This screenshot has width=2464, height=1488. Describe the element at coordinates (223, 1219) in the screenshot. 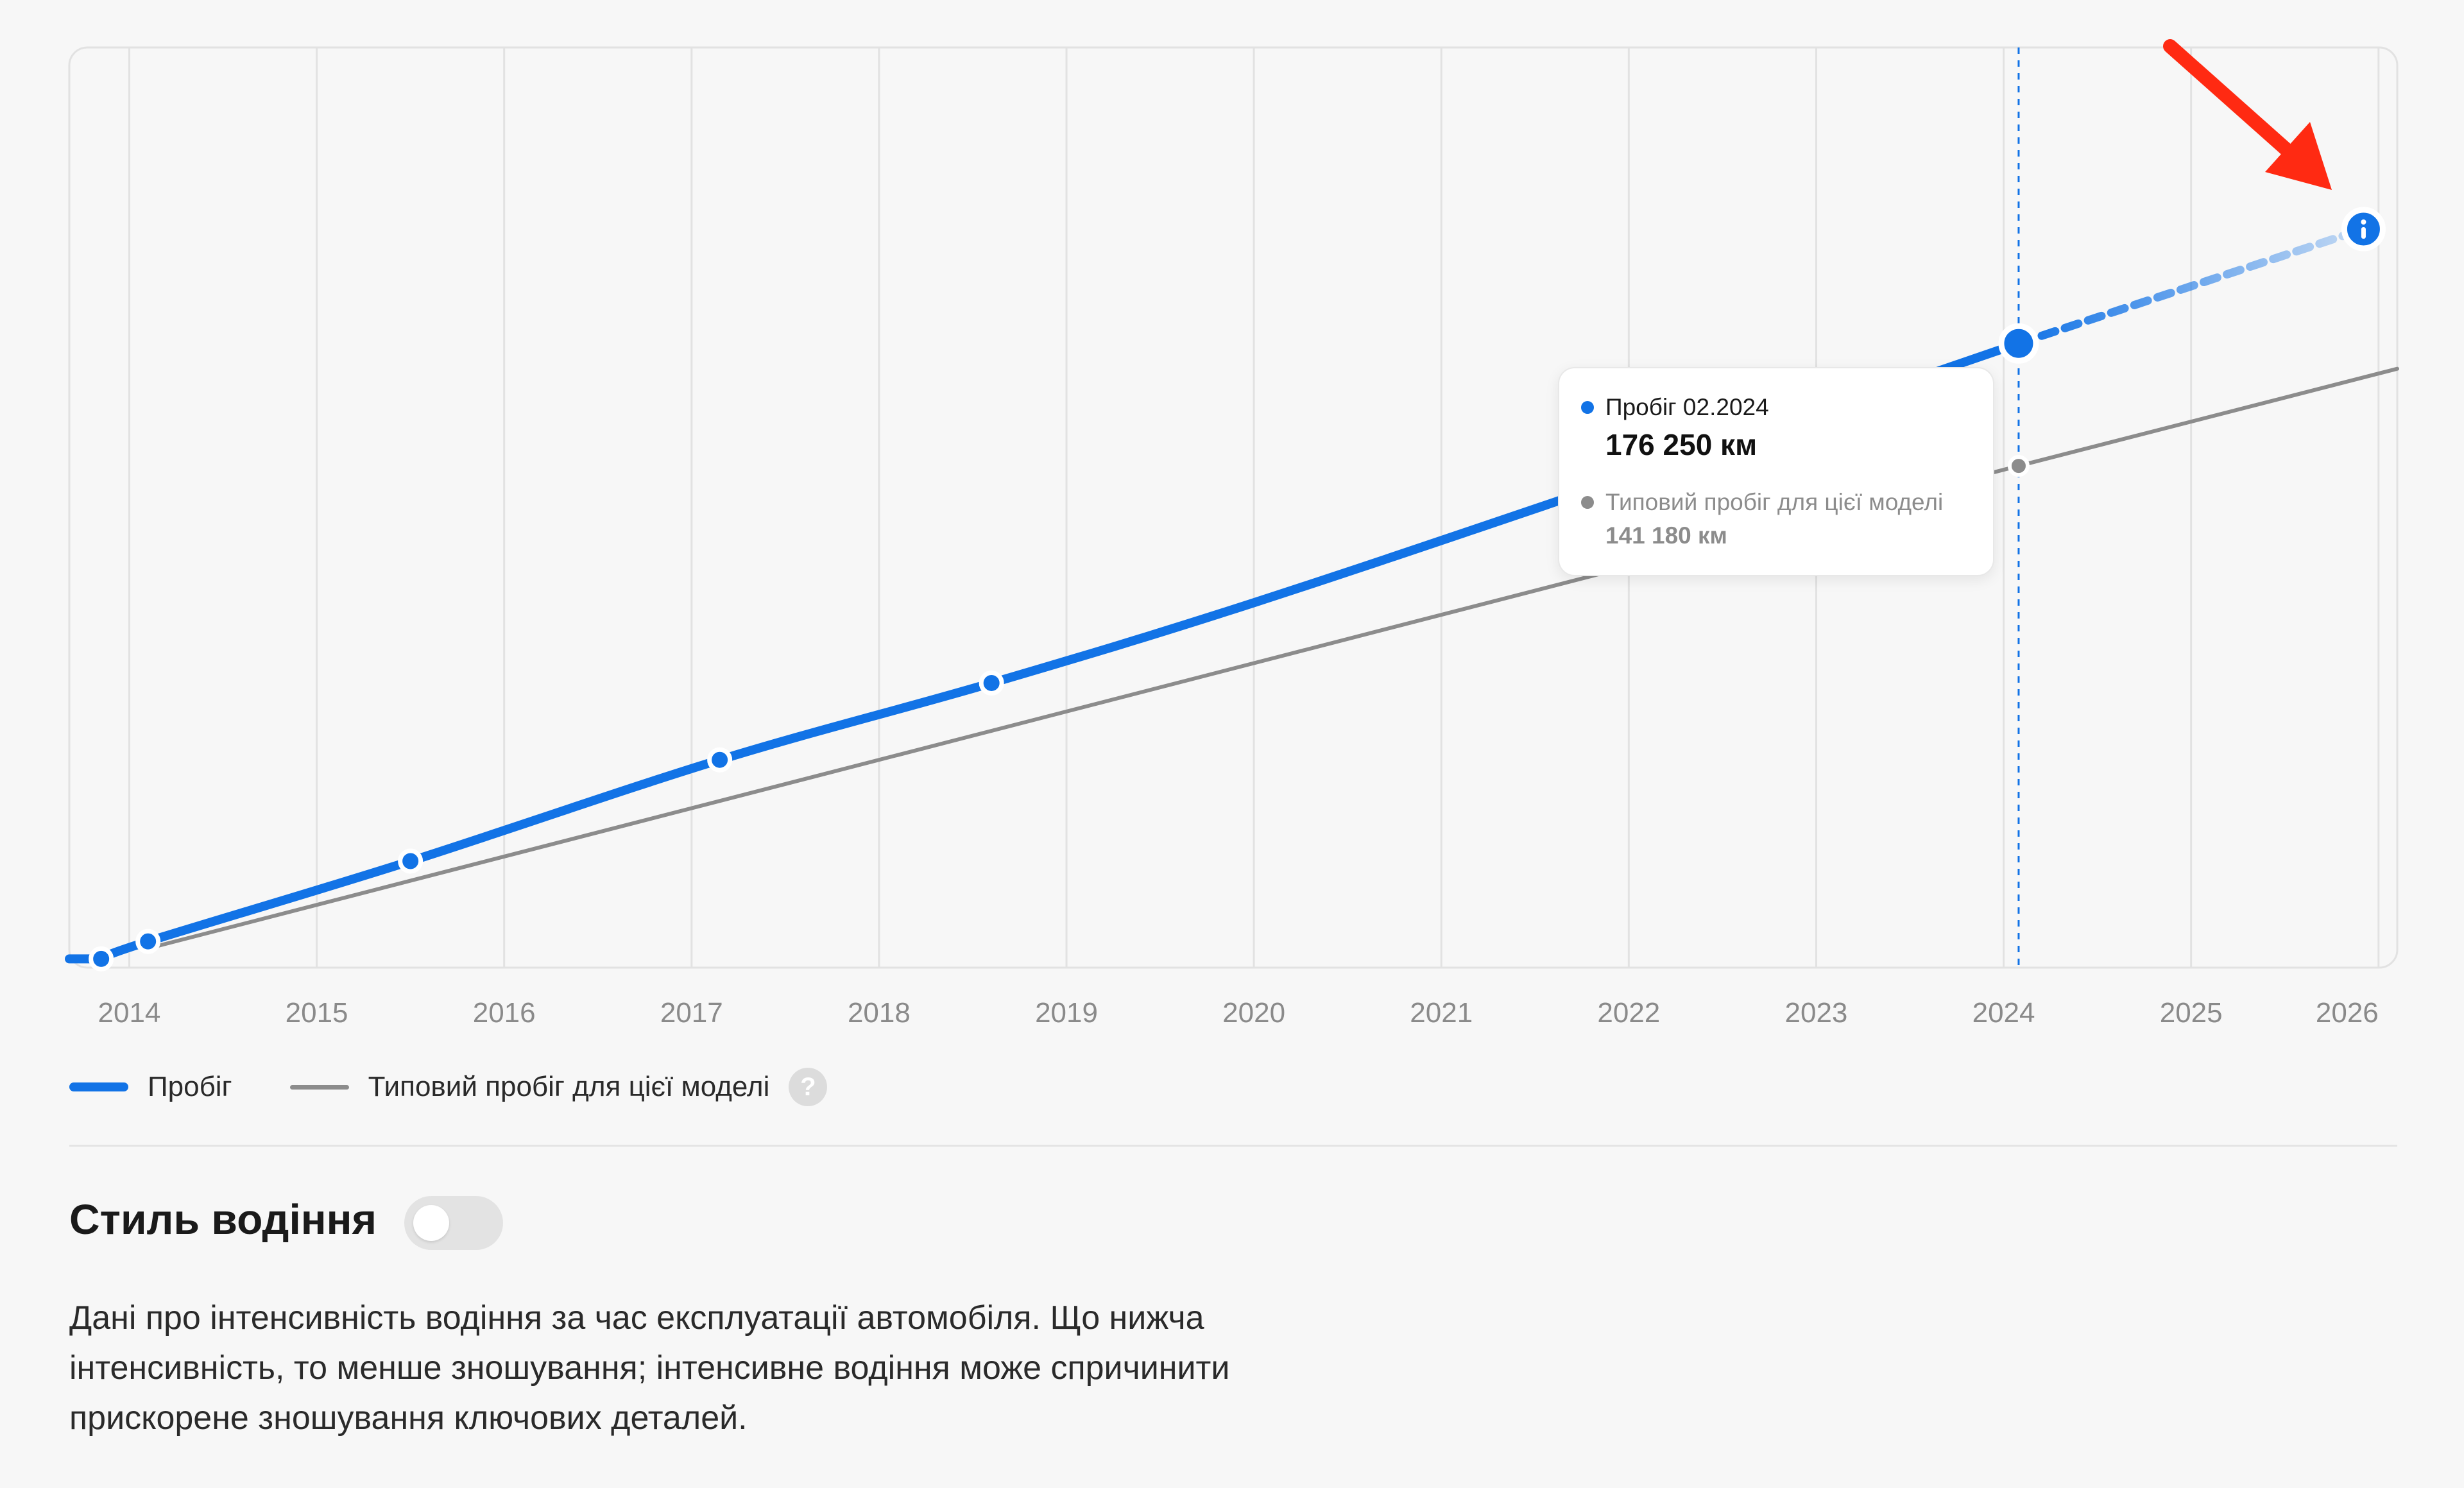

I see `driving-style-title: Стиль водіння` at that location.